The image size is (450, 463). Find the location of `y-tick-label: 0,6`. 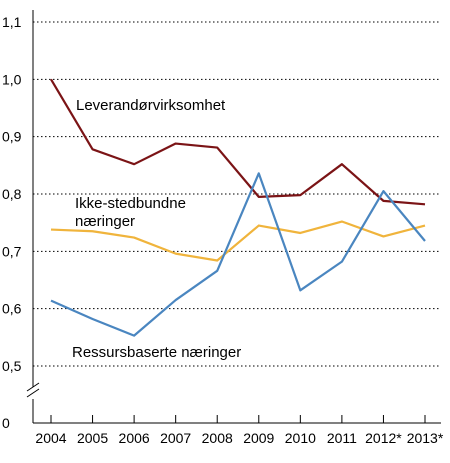

y-tick-label: 0,6 is located at coordinates (12, 309).